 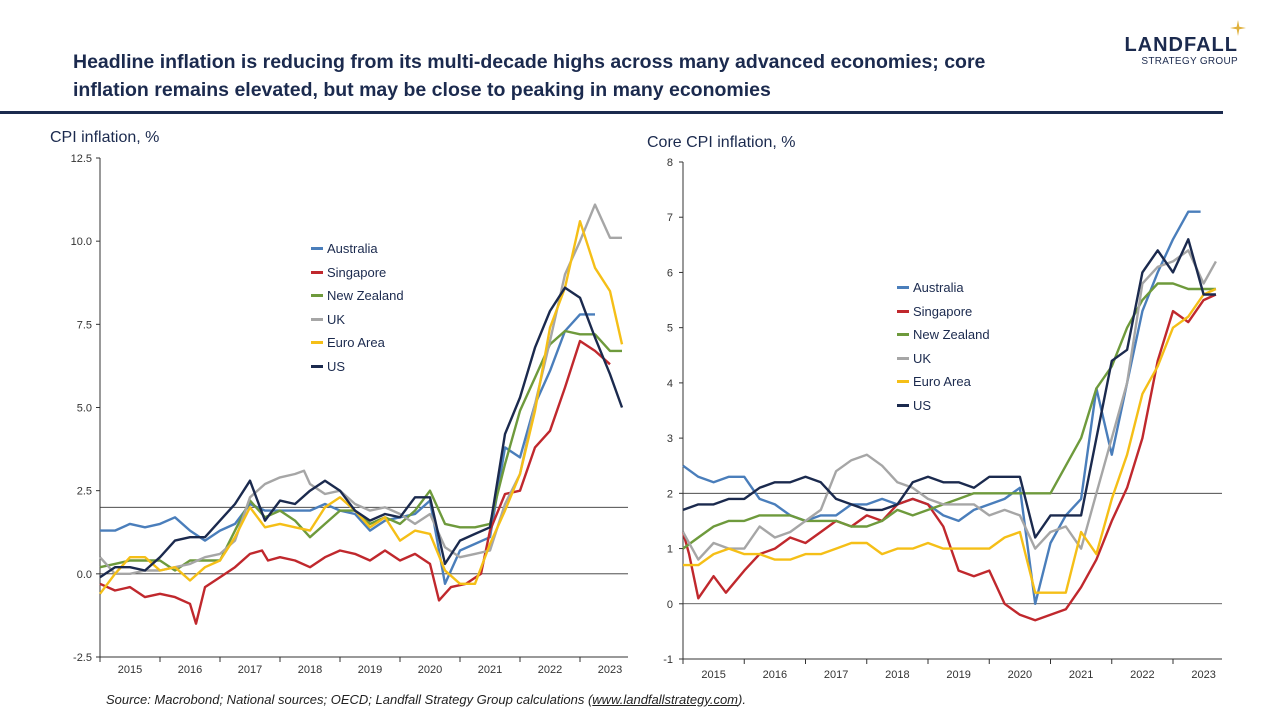 What do you see at coordinates (250, 670) in the screenshot?
I see `cpi-x-tick-label: 2017` at bounding box center [250, 670].